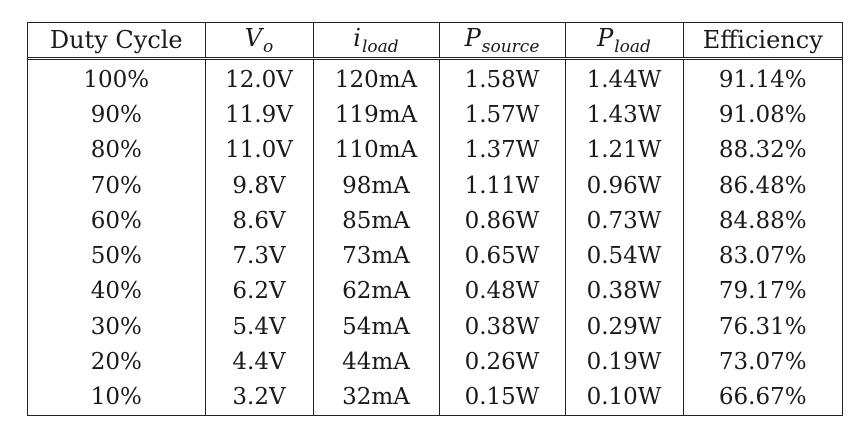 The image size is (853, 433). Describe the element at coordinates (502, 185) in the screenshot. I see `cell-psource: 1.11W` at that location.